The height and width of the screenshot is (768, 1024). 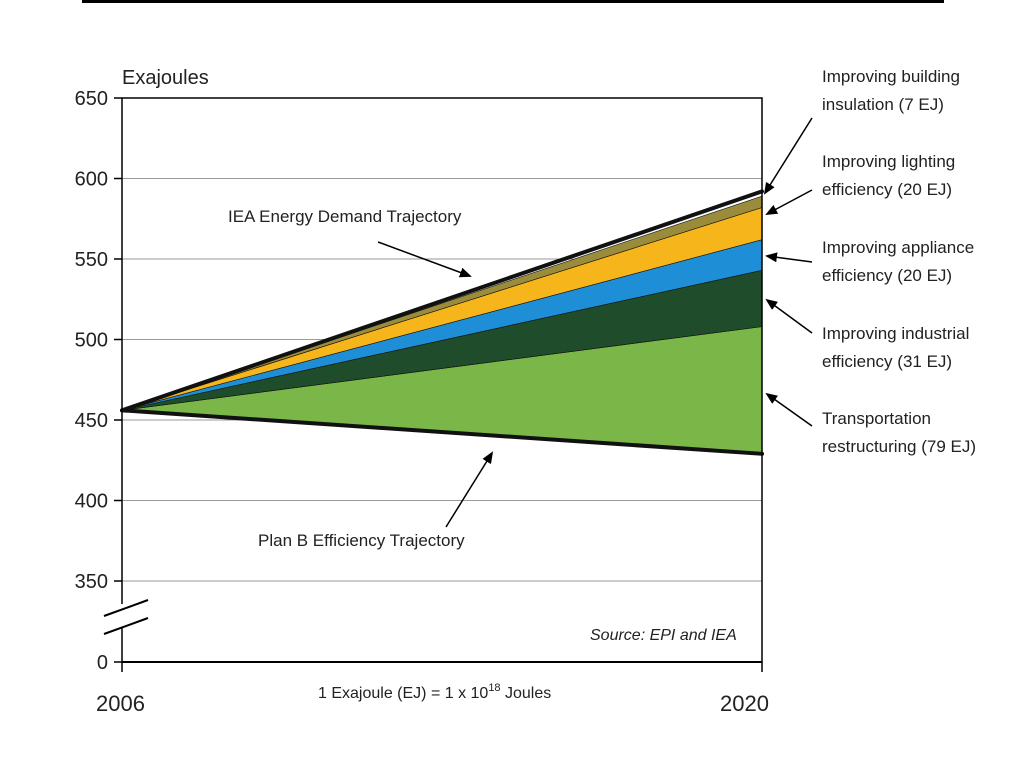 I want to click on axis-break-mark-lower, so click(x=126, y=626).